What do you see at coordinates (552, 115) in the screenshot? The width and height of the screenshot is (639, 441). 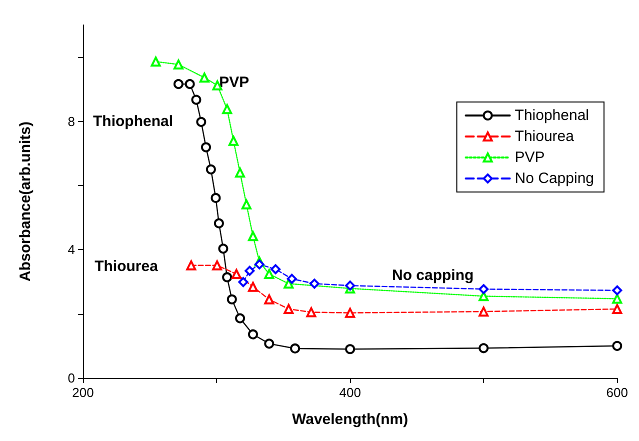 I see `legend-label: Thiophenal` at bounding box center [552, 115].